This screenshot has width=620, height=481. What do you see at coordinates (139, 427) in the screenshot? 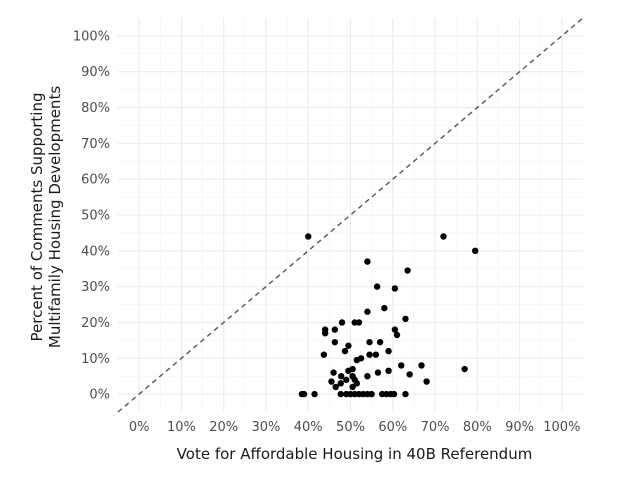
I see `x-tick-label: 0%` at bounding box center [139, 427].